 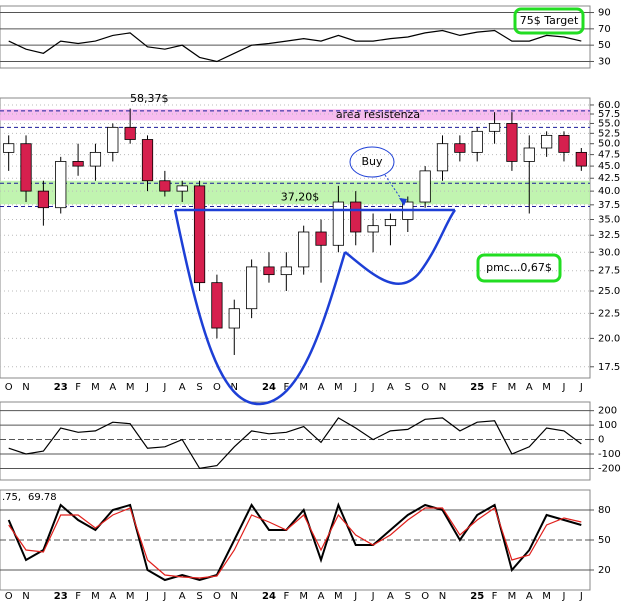 What do you see at coordinates (260, 307) in the screenshot?
I see `cup-curve` at bounding box center [260, 307].